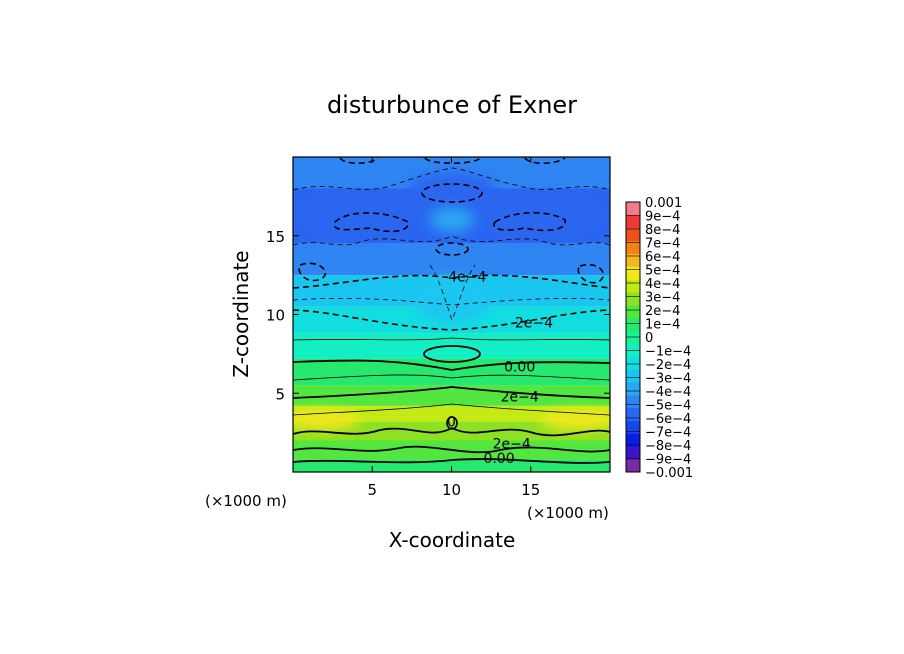 Image resolution: width=904 pixels, height=654 pixels. I want to click on colorbar-label-10: 0, so click(649, 338).